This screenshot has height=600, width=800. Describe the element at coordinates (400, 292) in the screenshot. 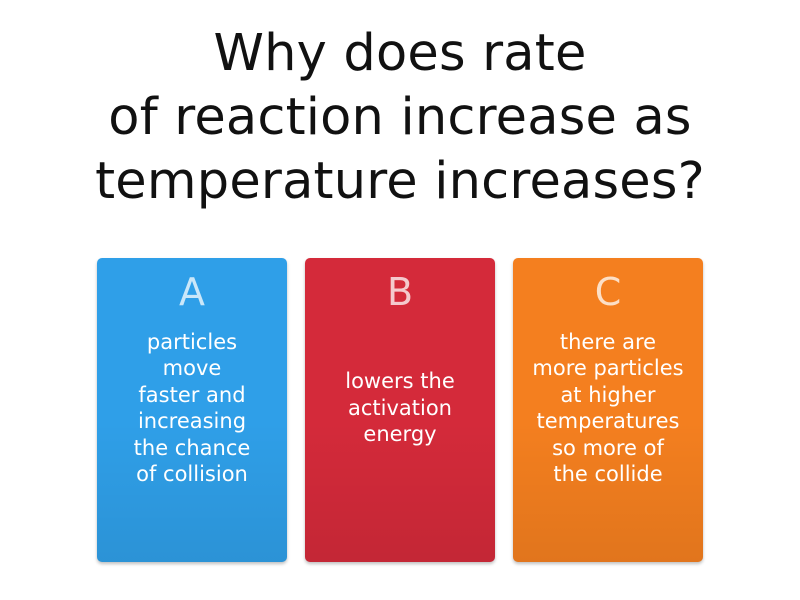

I see `answer-letter: B` at that location.